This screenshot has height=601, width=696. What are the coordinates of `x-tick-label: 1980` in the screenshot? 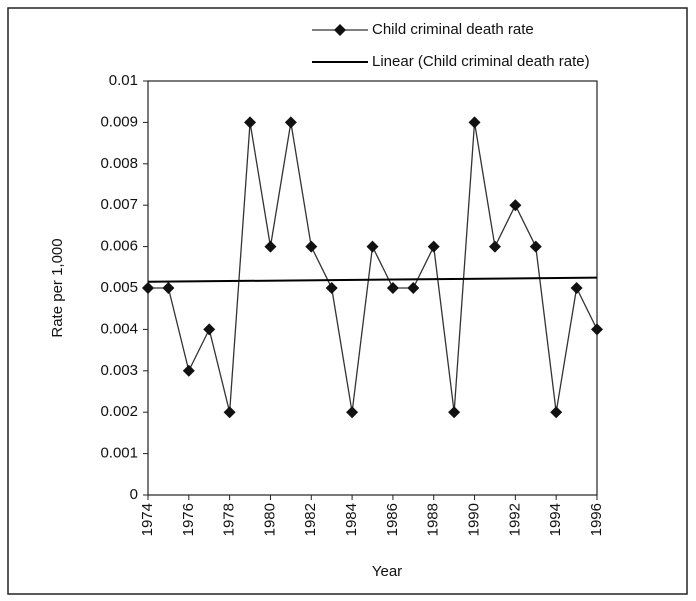 It's located at (269, 519).